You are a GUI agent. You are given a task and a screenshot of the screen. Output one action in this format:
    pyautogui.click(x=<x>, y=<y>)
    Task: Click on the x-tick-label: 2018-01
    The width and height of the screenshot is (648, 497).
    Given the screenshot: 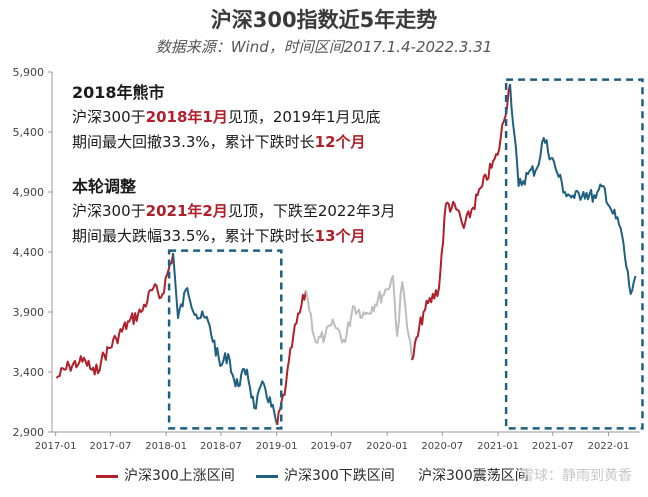 What is the action you would take?
    pyautogui.click(x=166, y=446)
    